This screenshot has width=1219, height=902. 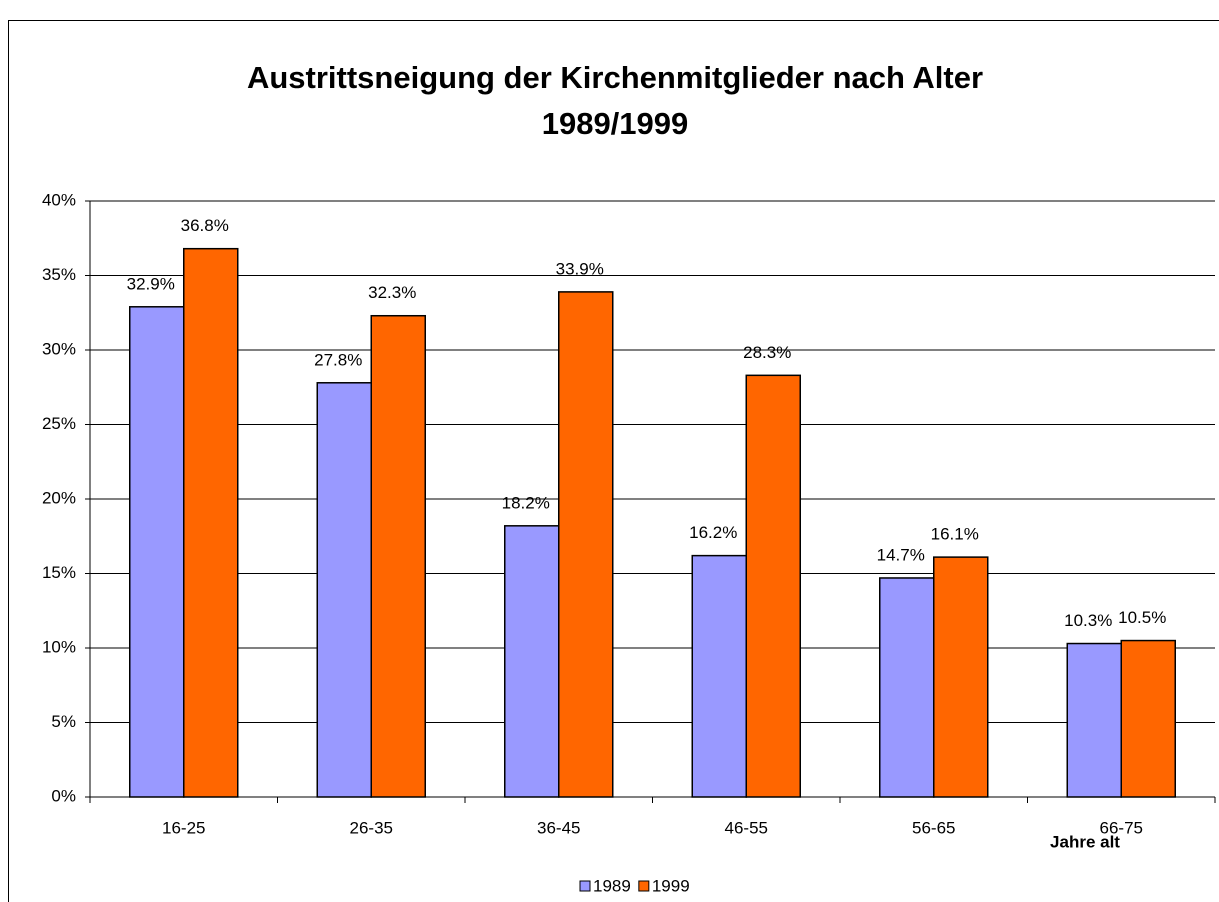 I want to click on x-axis-label: Jahre alt, so click(x=1085, y=841).